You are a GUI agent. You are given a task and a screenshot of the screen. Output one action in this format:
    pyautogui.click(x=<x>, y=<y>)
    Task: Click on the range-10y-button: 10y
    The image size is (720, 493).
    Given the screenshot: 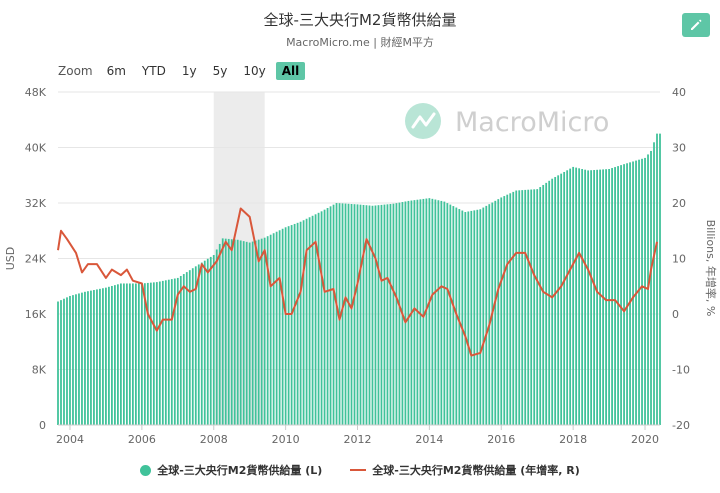 What is the action you would take?
    pyautogui.click(x=254, y=71)
    